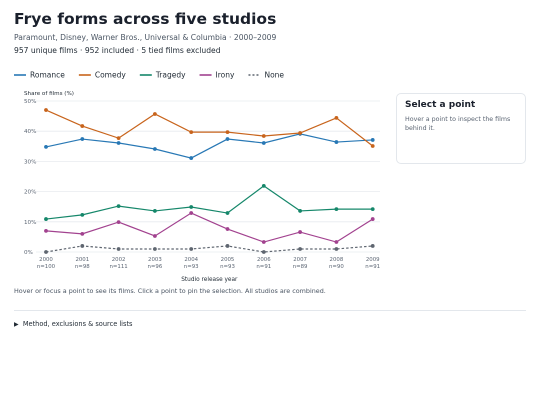  I want to click on legend-label: Romance, so click(47, 75).